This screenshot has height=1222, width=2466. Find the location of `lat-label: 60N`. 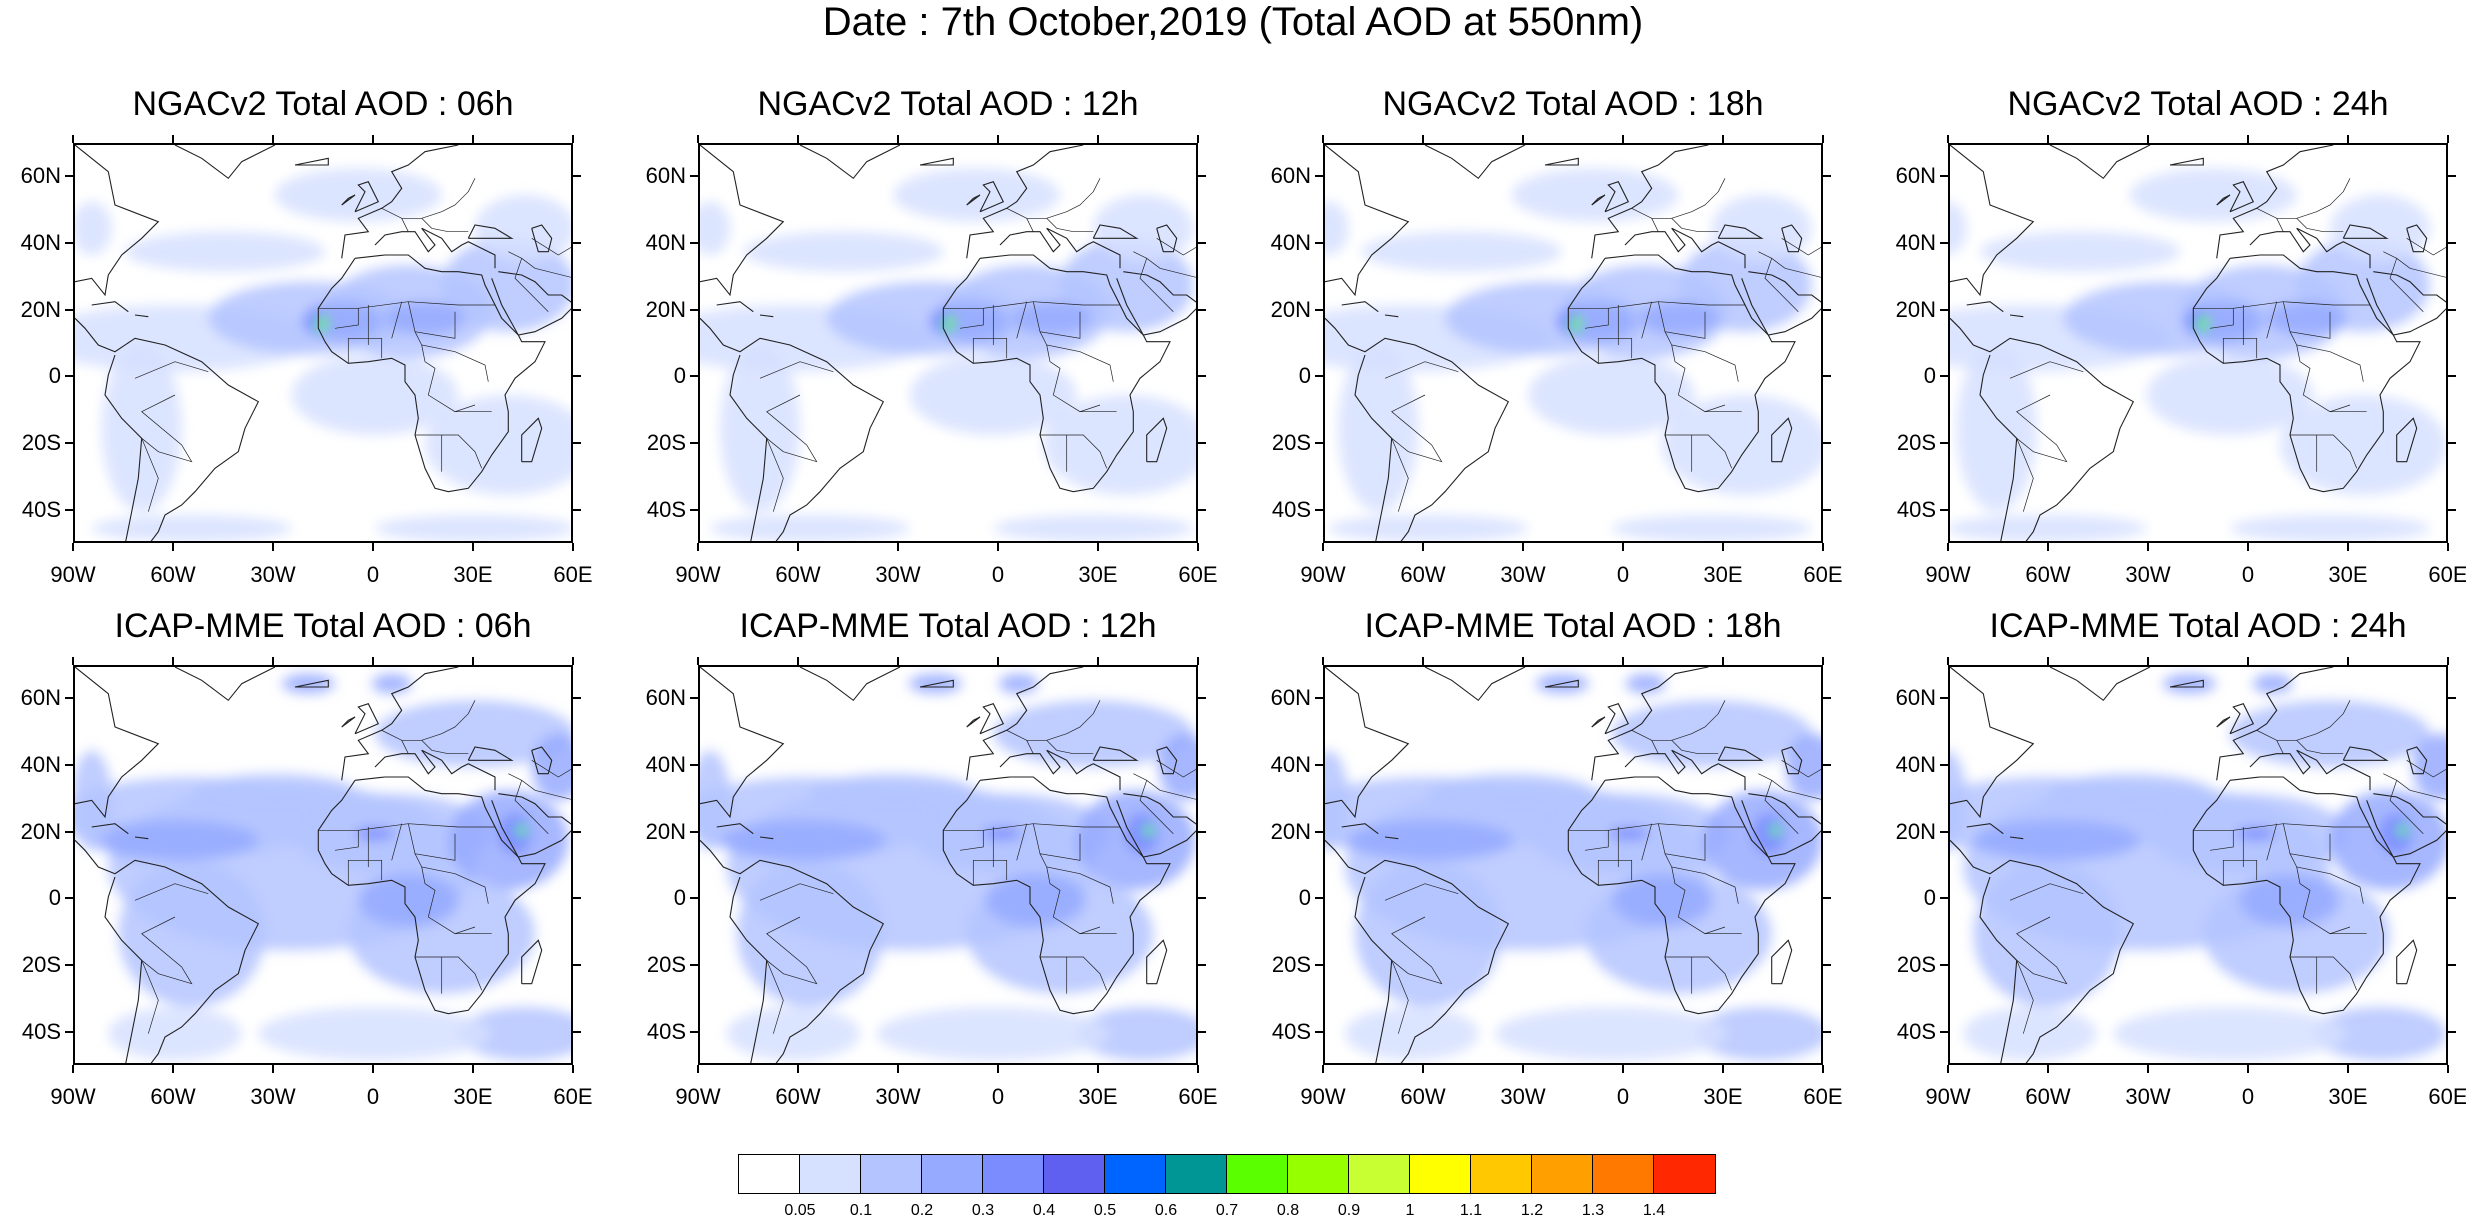

lat-label: 60N is located at coordinates (665, 176).